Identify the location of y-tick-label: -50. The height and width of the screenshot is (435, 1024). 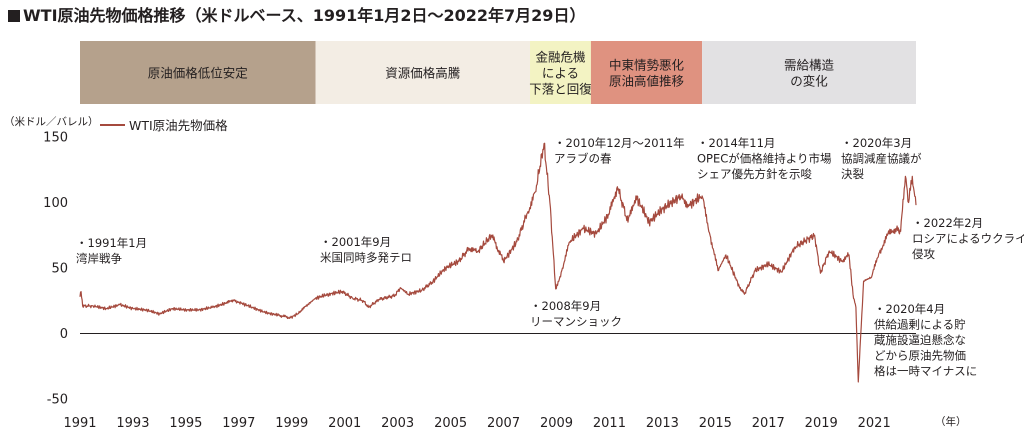
(57, 400).